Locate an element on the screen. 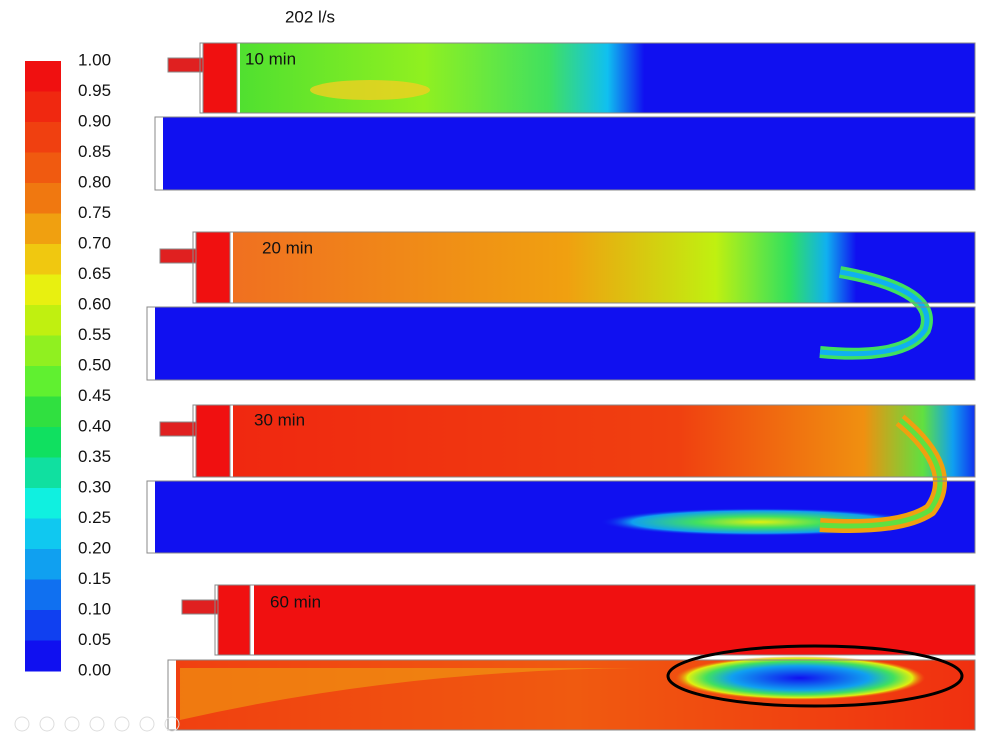  colorbar-label: 0.60 is located at coordinates (94, 303).